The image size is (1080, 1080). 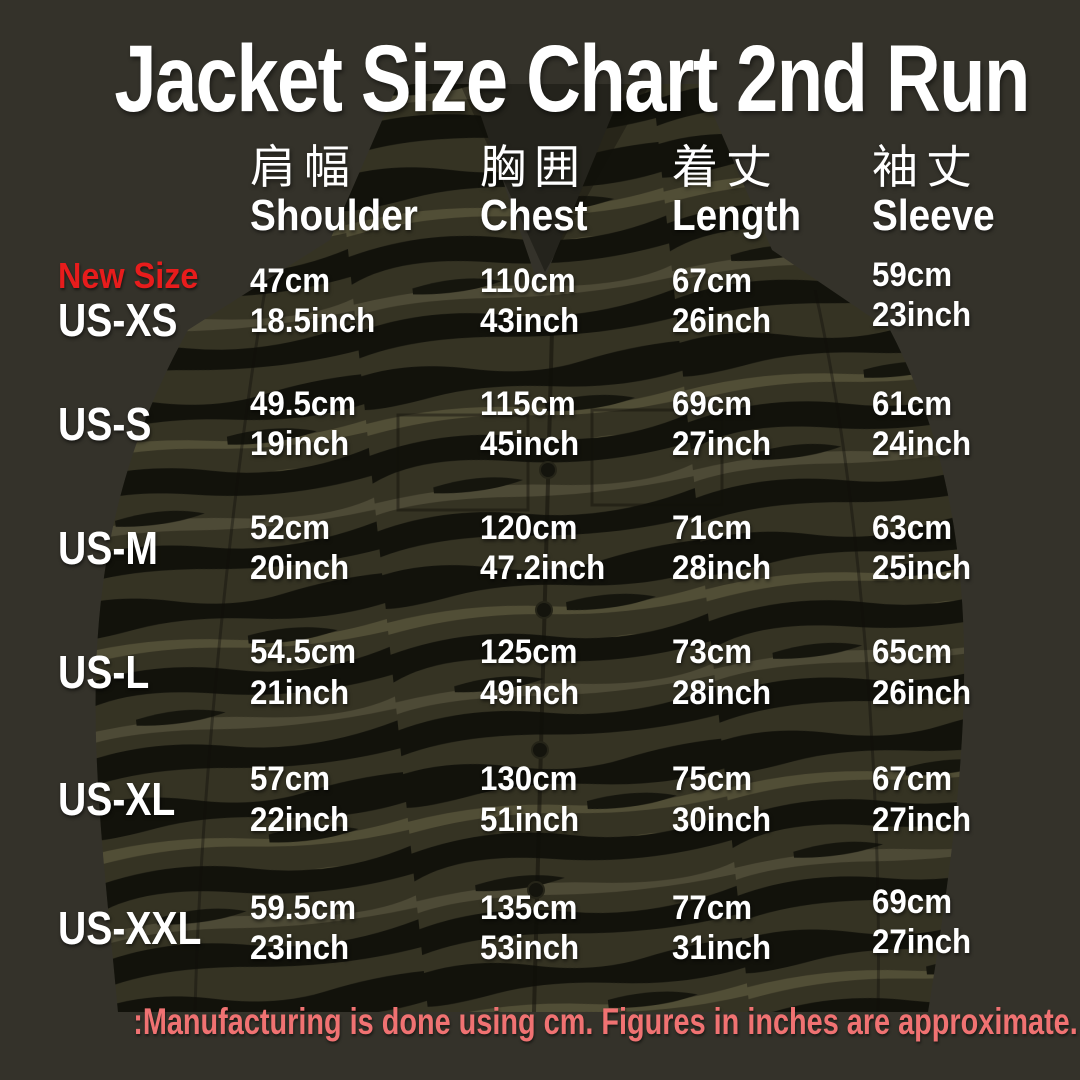 I want to click on cm-value: 59cm, so click(x=912, y=274).